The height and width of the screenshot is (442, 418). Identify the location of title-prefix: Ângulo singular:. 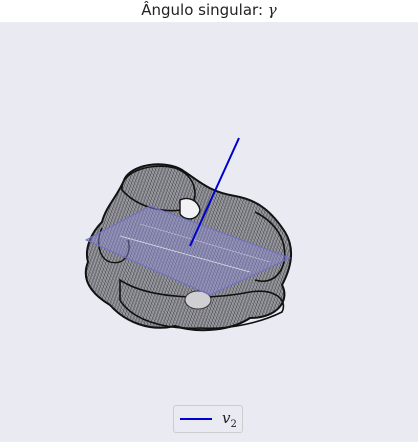
(204, 10).